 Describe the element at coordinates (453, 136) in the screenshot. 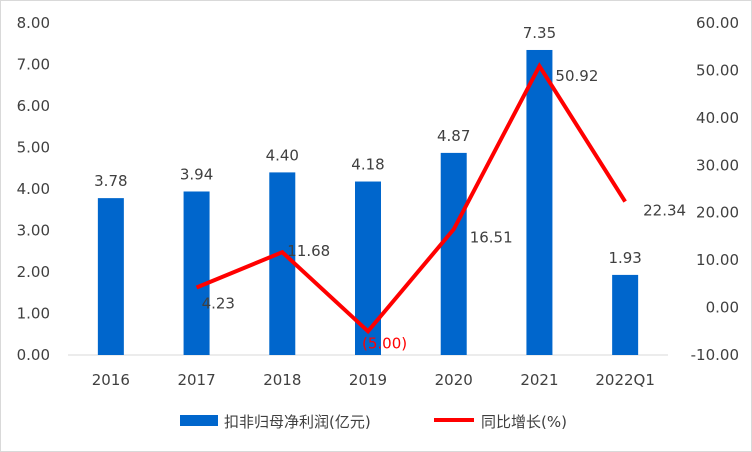

I see `bar-value-label: 4.87` at that location.